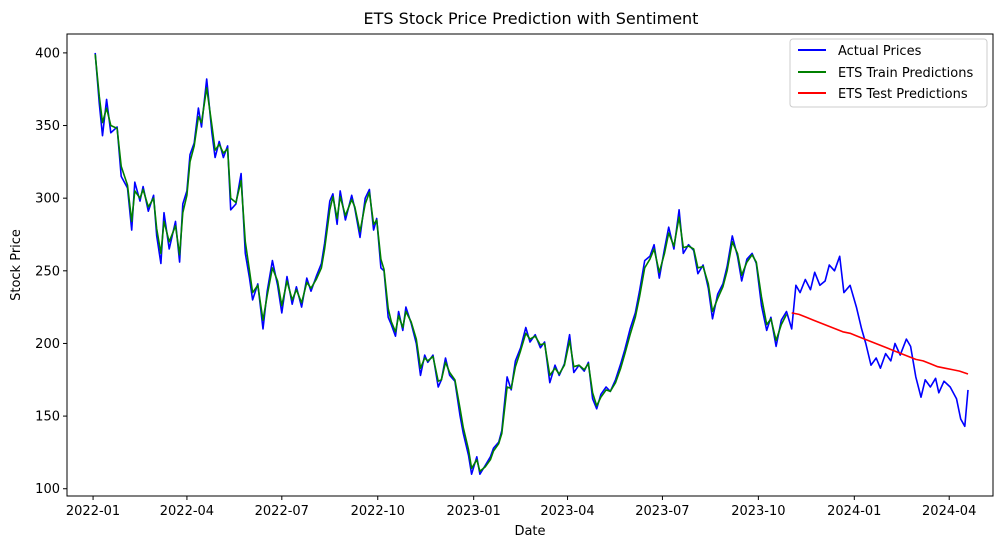 The height and width of the screenshot is (547, 1005). I want to click on y-tick-label: 400, so click(47, 53).